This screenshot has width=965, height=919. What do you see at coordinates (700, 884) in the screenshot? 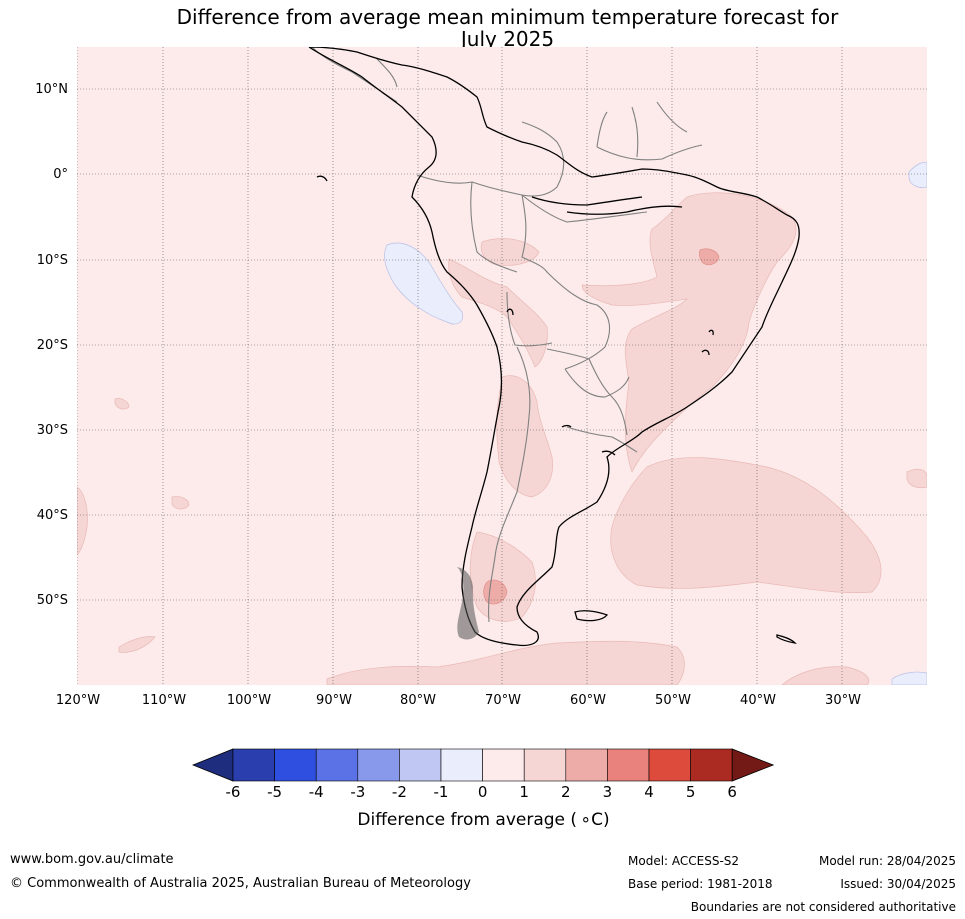
I see `footer-base-period: Base period: 1981-2018` at bounding box center [700, 884].